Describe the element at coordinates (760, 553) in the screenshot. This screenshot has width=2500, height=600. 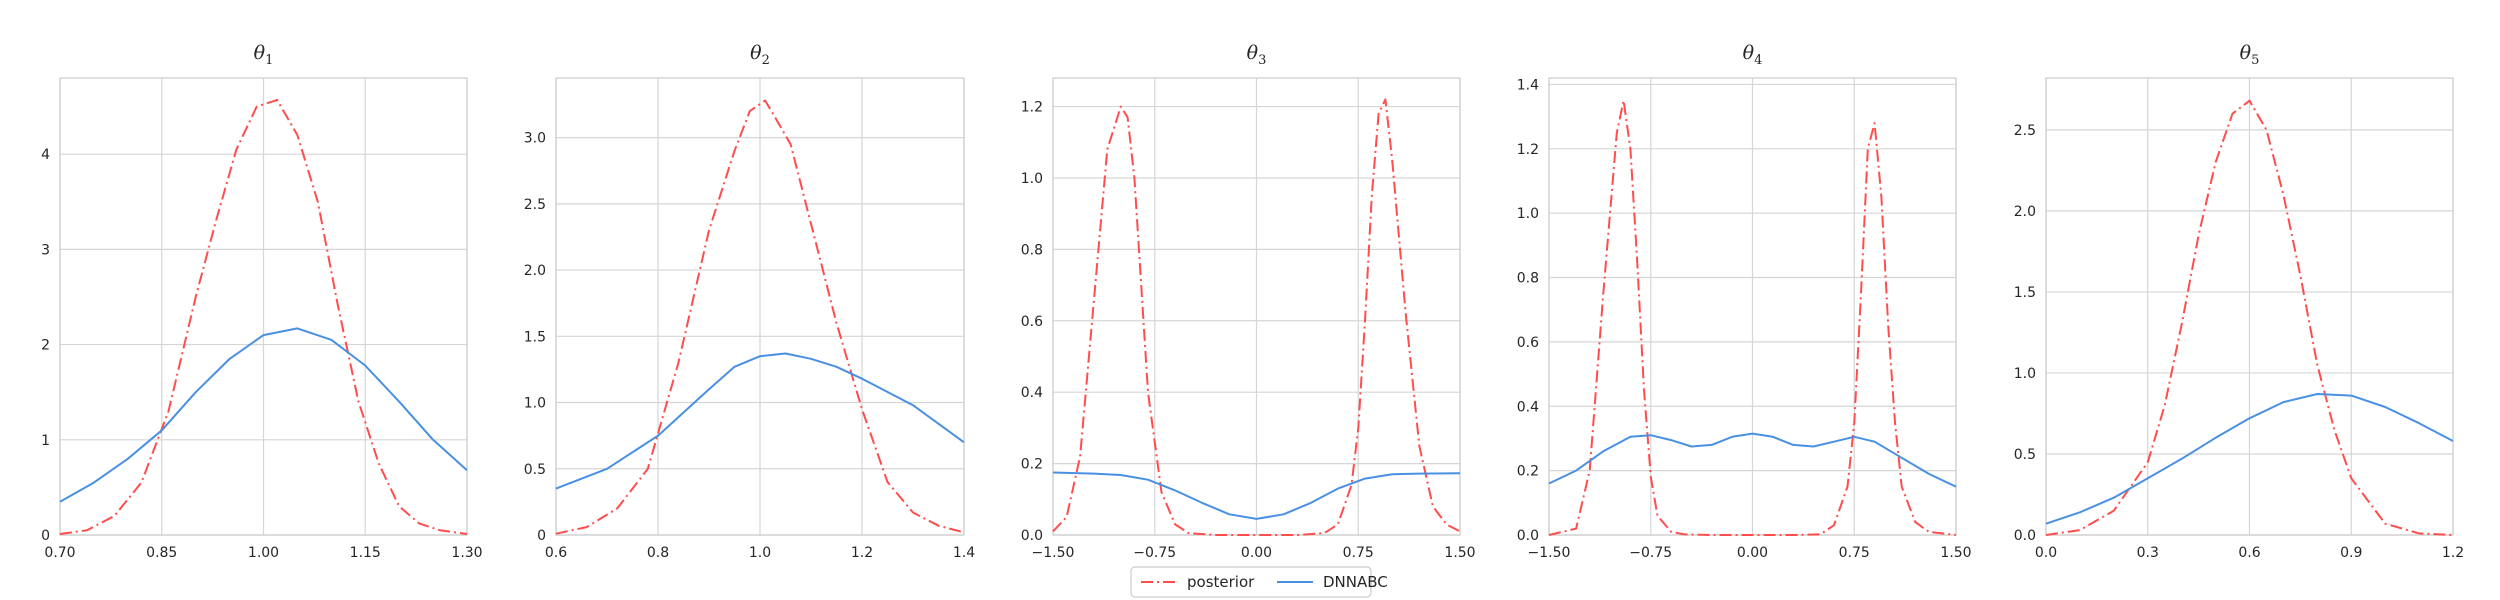
I see `x-tick-label: 1.0` at that location.